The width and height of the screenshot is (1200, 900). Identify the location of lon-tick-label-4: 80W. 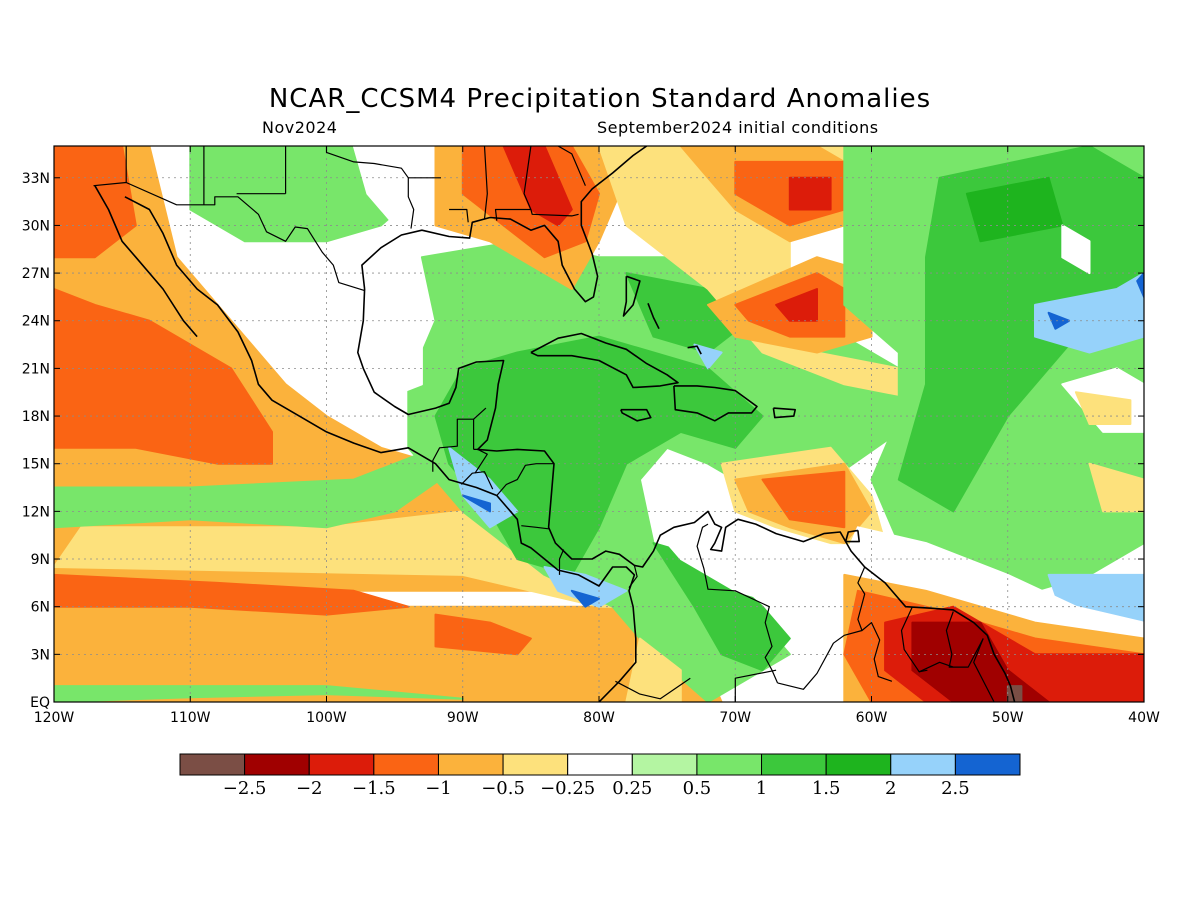
(599, 718).